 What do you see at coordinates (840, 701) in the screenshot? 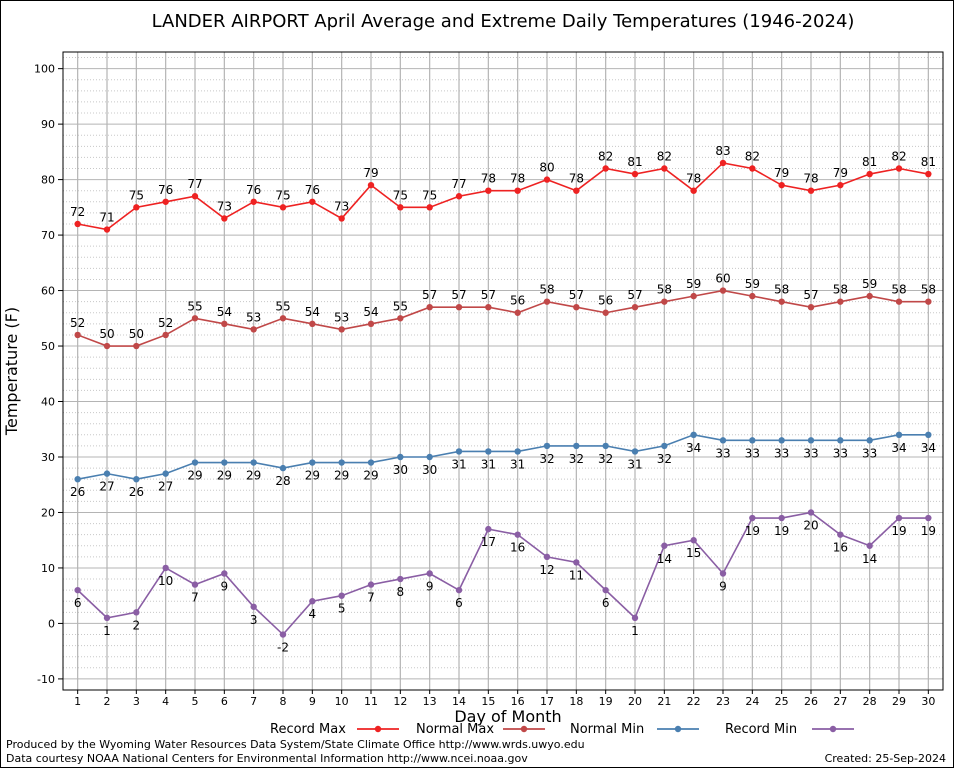
I see `x-tick-label: 27` at bounding box center [840, 701].